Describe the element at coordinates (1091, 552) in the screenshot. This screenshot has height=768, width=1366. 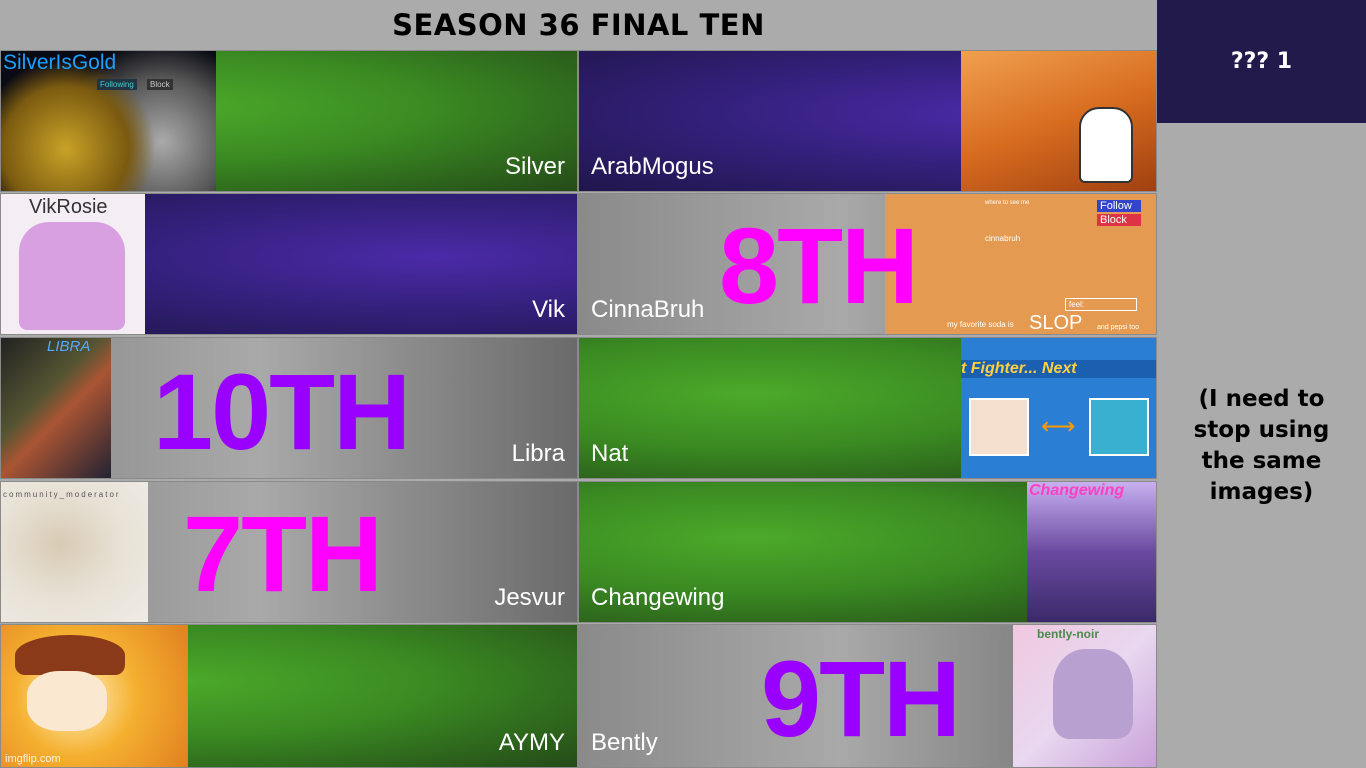
I see `changewing-avatar-image: Changewing` at that location.